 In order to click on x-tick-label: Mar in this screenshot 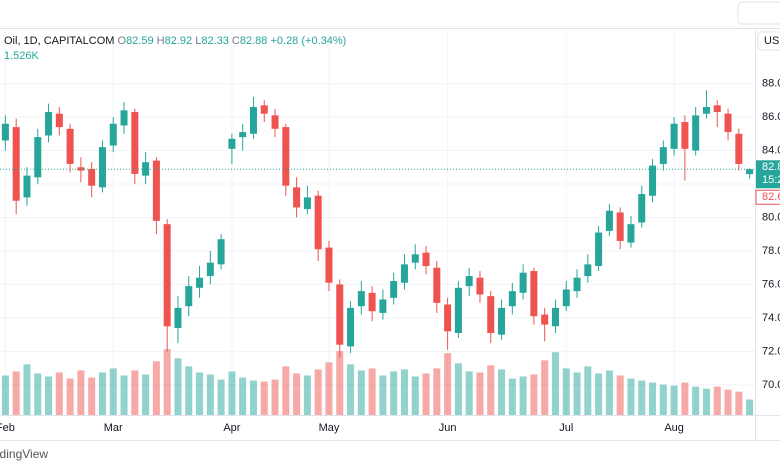, I will do `click(113, 428)`.